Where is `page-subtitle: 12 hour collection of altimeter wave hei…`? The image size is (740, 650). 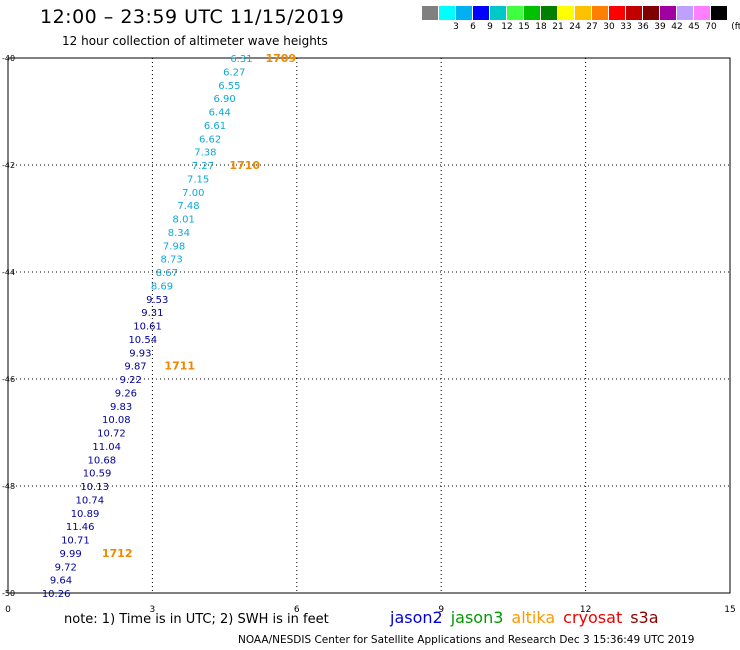 page-subtitle: 12 hour collection of altimeter wave hei… is located at coordinates (195, 41).